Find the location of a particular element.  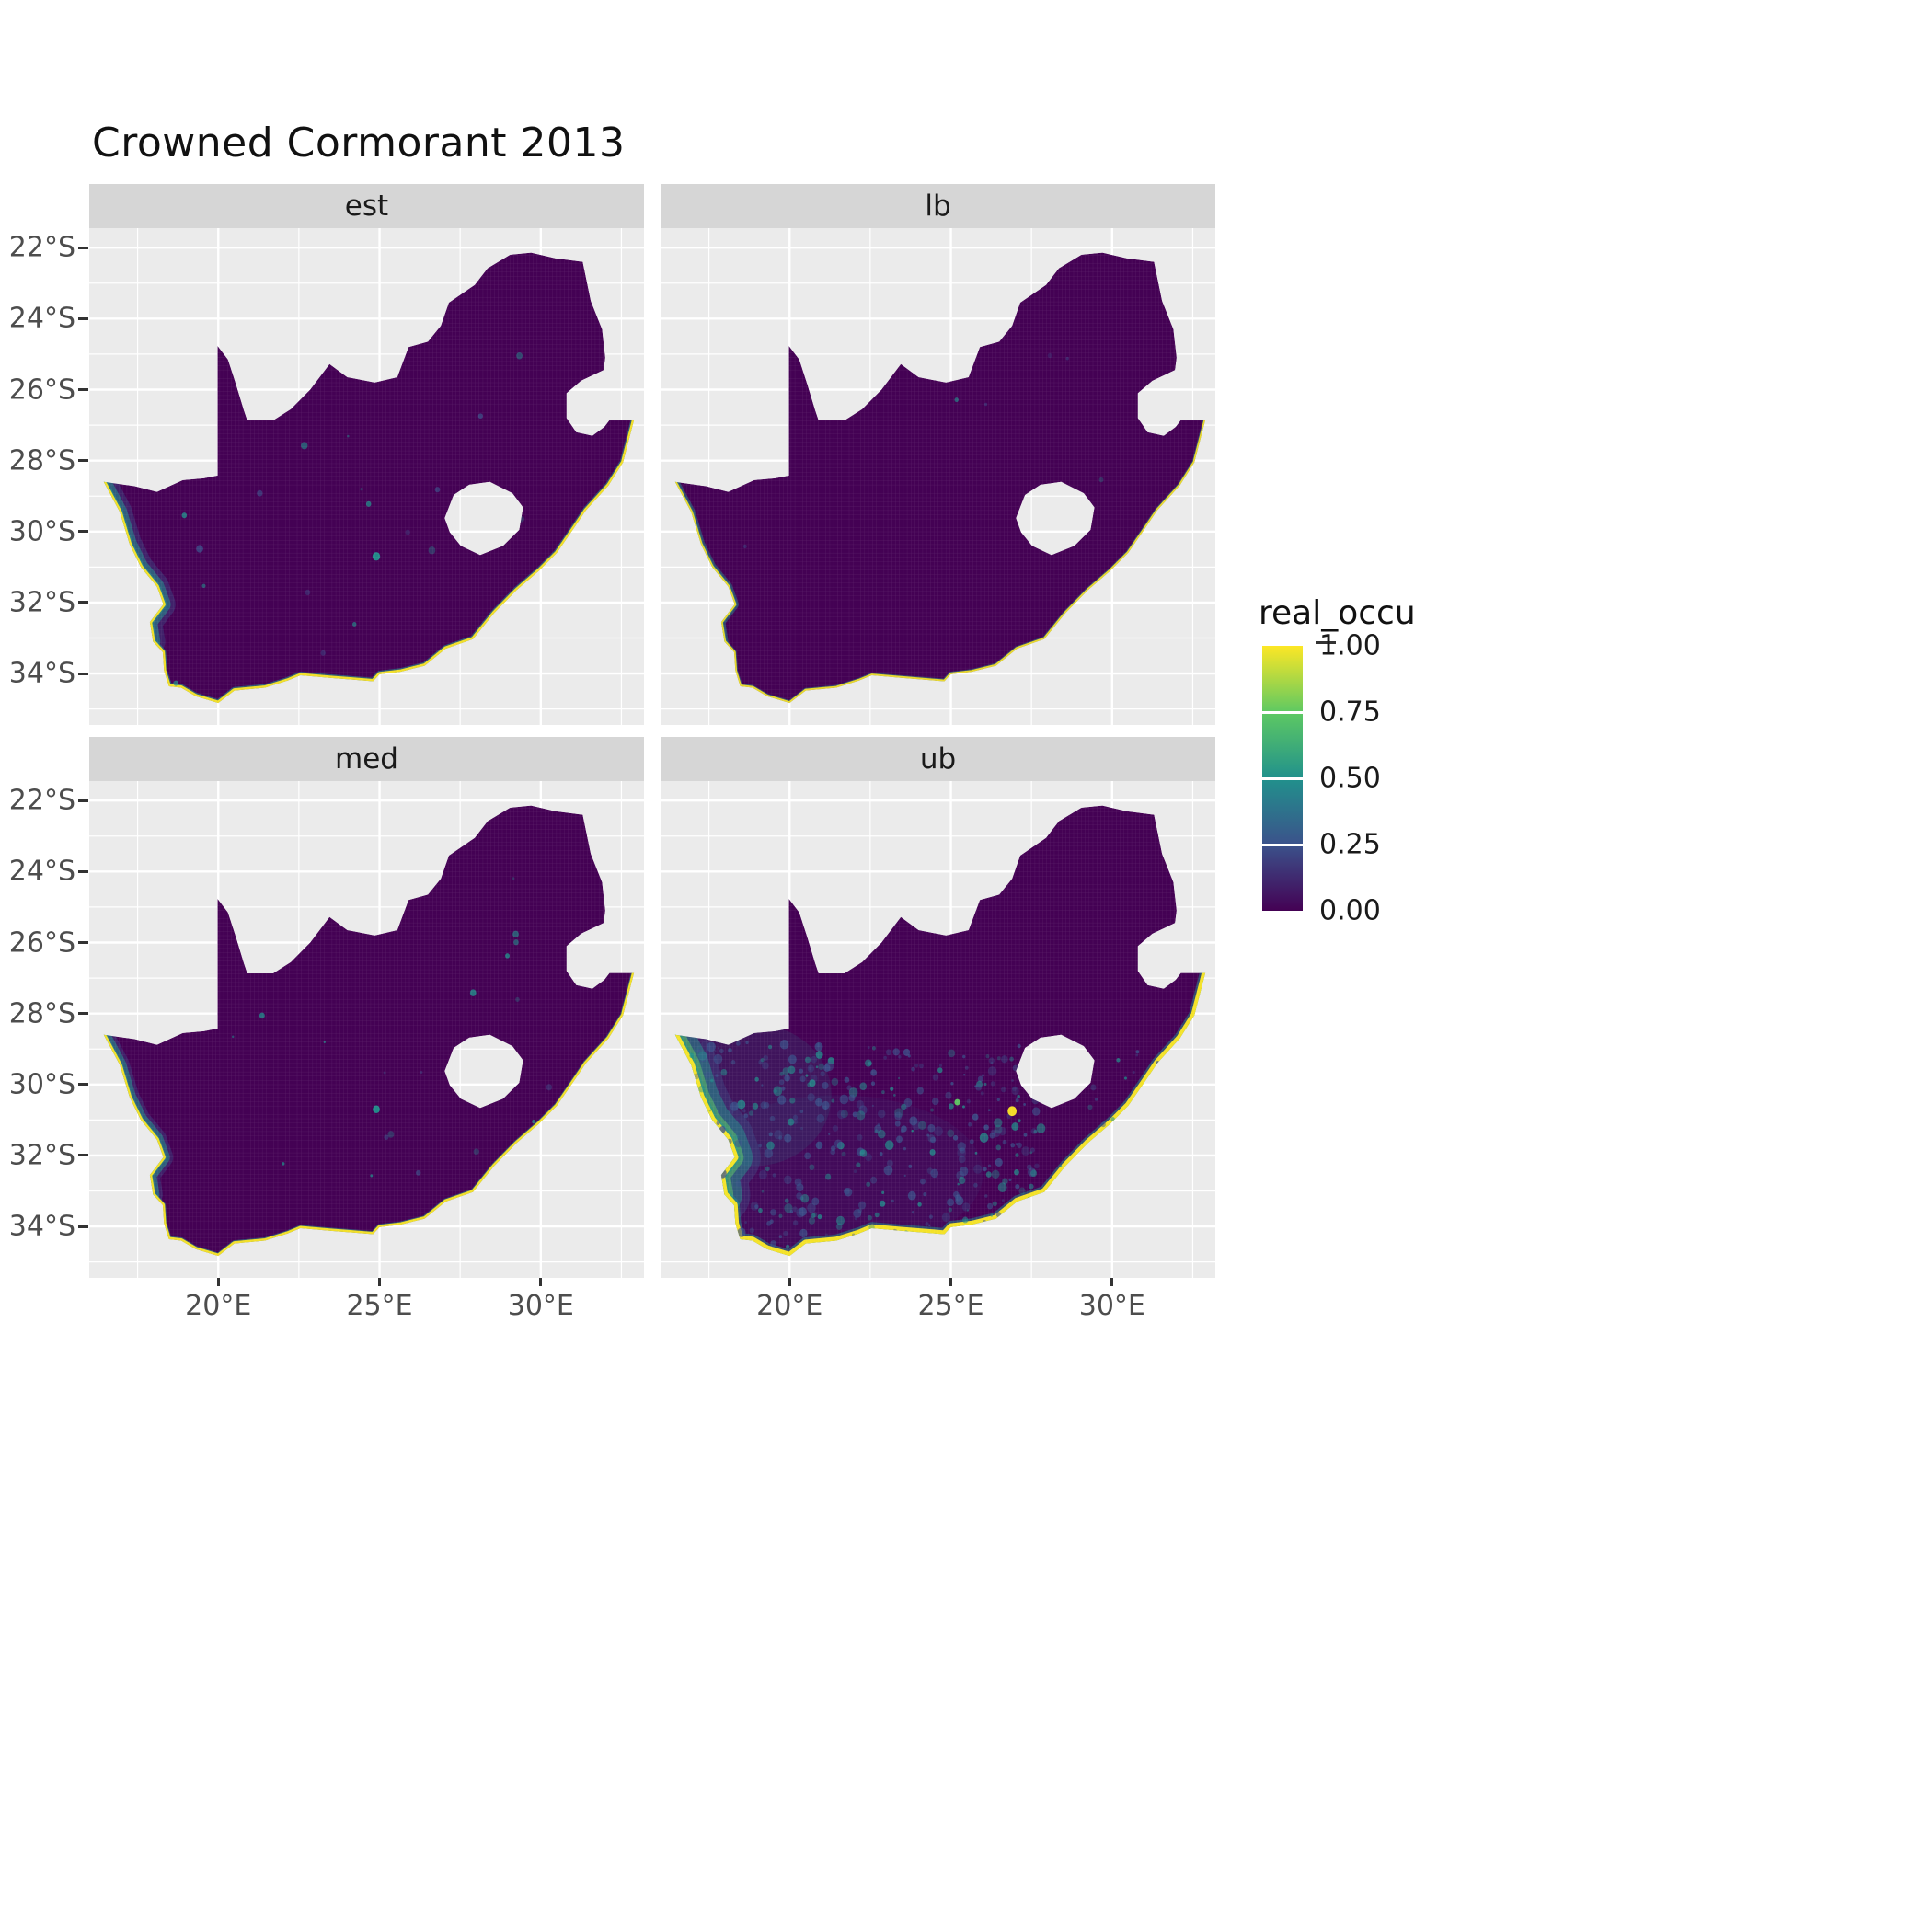

facet-panel-est is located at coordinates (366, 476).